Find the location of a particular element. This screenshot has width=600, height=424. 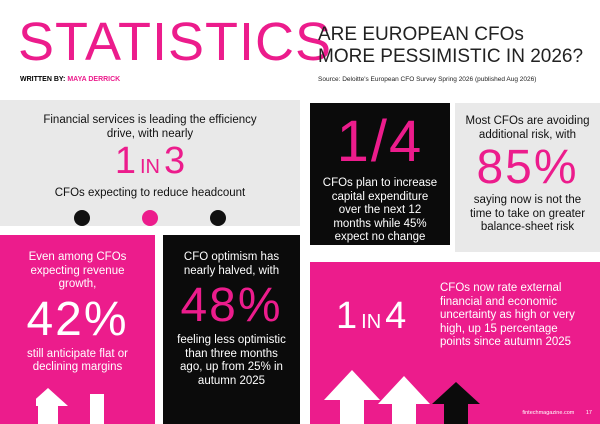

website: fintechmagazine.com is located at coordinates (548, 413).